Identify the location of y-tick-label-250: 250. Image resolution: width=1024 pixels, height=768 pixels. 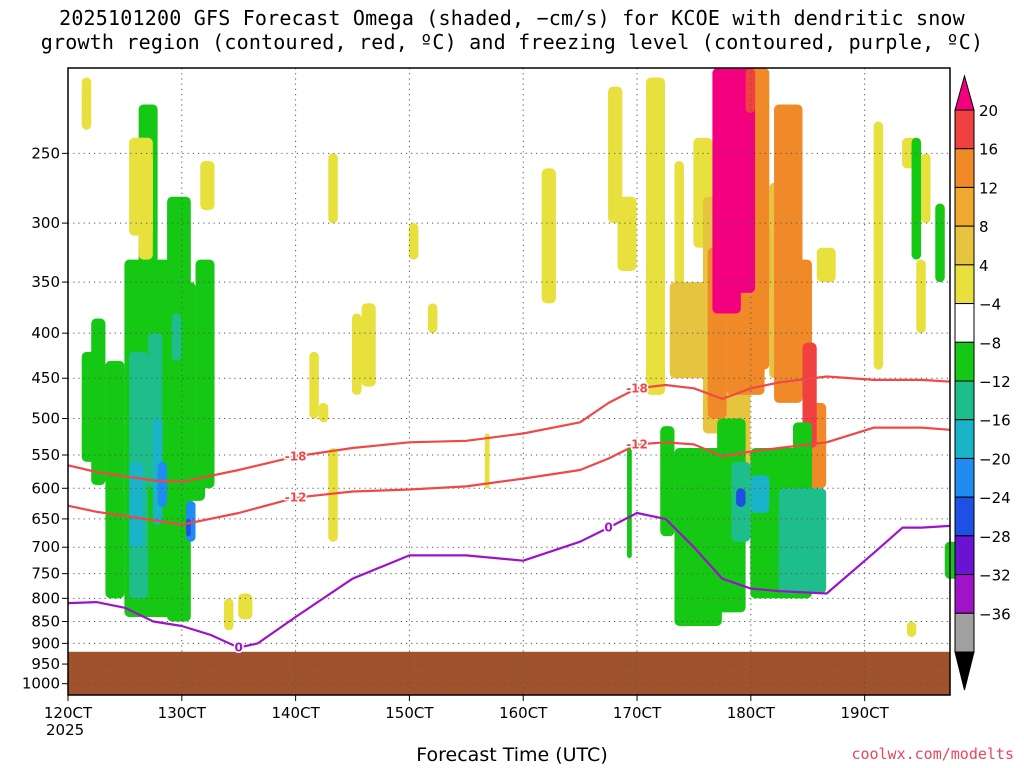
(45, 153).